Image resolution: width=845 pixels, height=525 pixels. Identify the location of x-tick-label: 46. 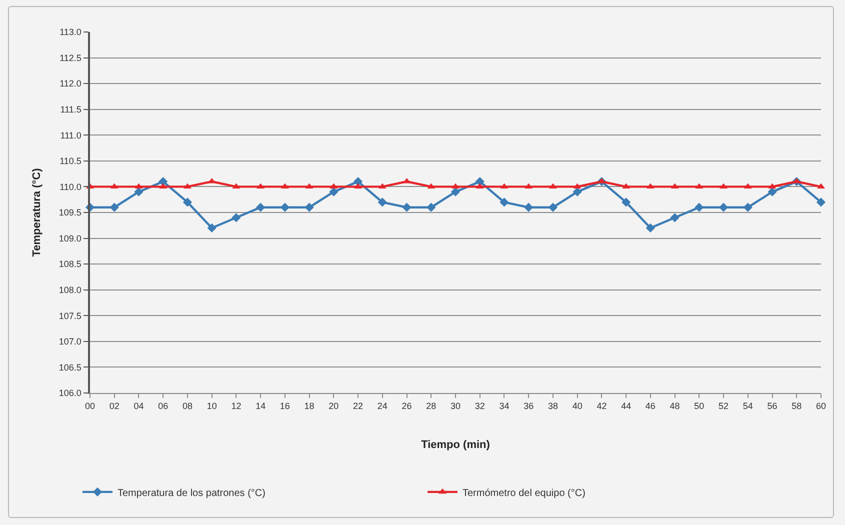
(650, 405).